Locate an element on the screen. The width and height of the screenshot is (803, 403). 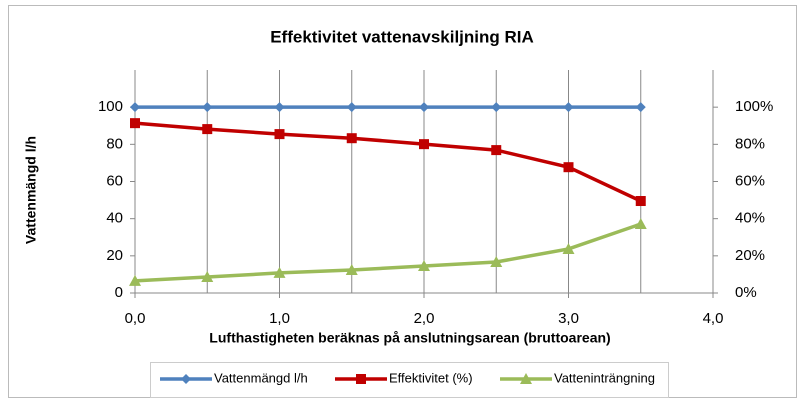
y2-tick-label: 40% is located at coordinates (750, 218).